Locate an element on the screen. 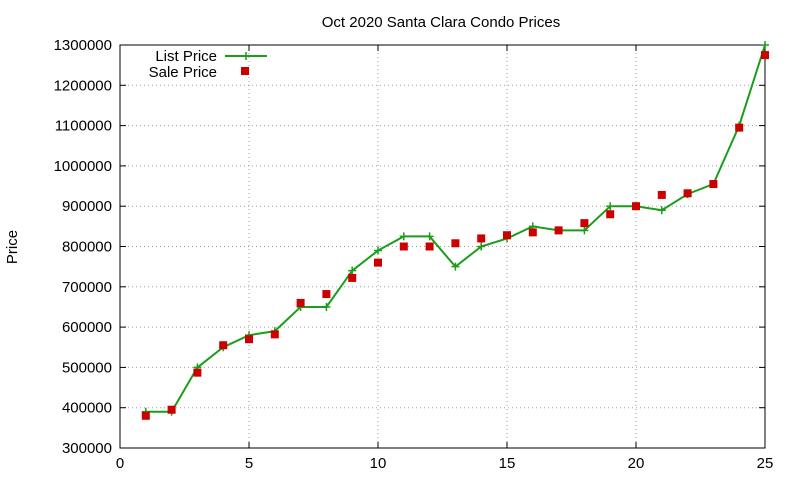  x-tick-label: 0 is located at coordinates (120, 463).